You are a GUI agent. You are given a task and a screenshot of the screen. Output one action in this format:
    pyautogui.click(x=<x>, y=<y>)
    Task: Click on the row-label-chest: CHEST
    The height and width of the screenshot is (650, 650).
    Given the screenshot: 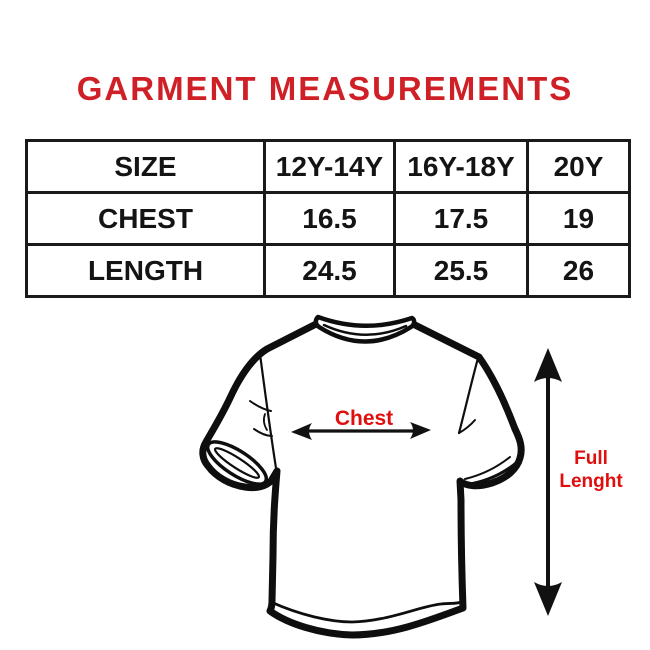 What is the action you would take?
    pyautogui.click(x=145, y=218)
    